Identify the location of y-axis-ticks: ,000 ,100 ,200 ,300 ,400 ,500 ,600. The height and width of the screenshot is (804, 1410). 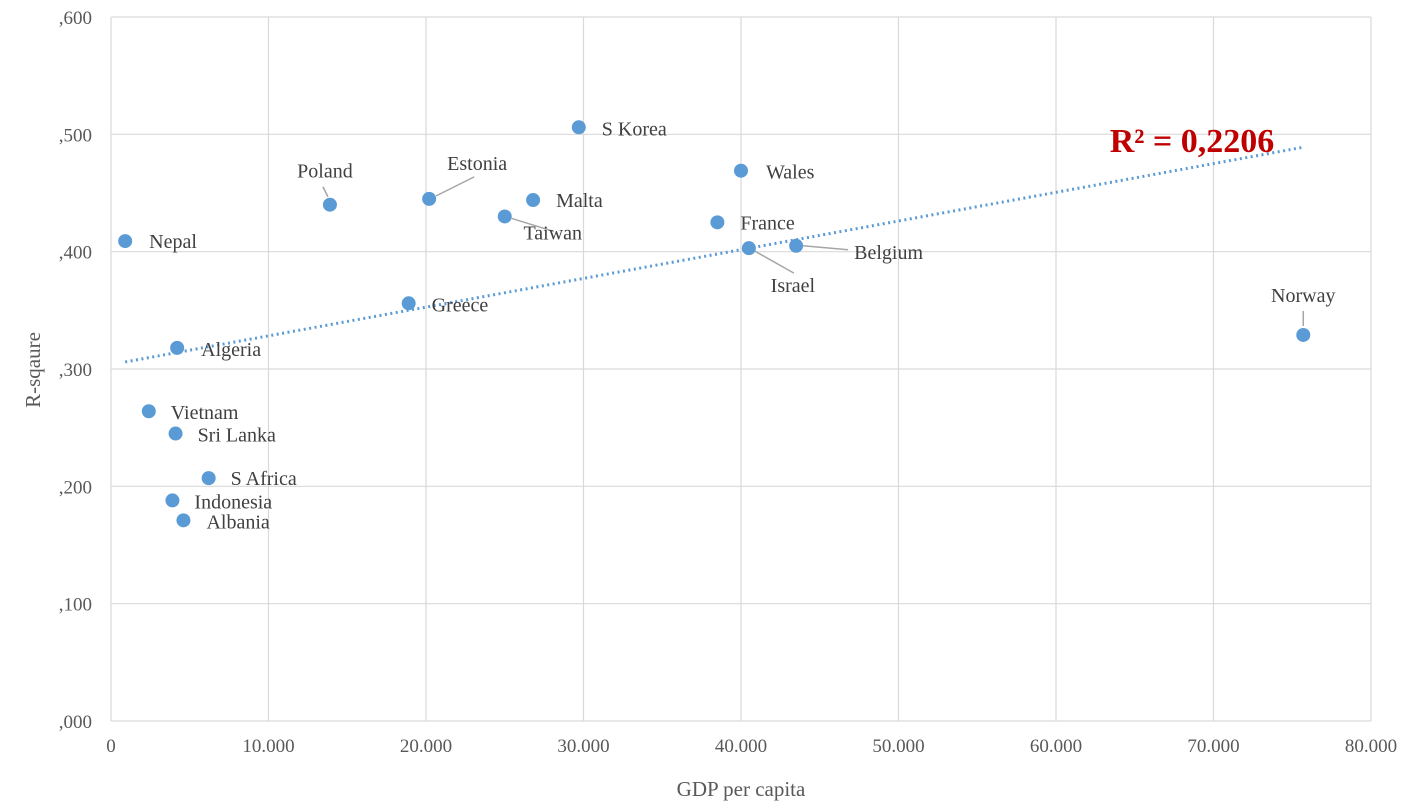
(75, 370).